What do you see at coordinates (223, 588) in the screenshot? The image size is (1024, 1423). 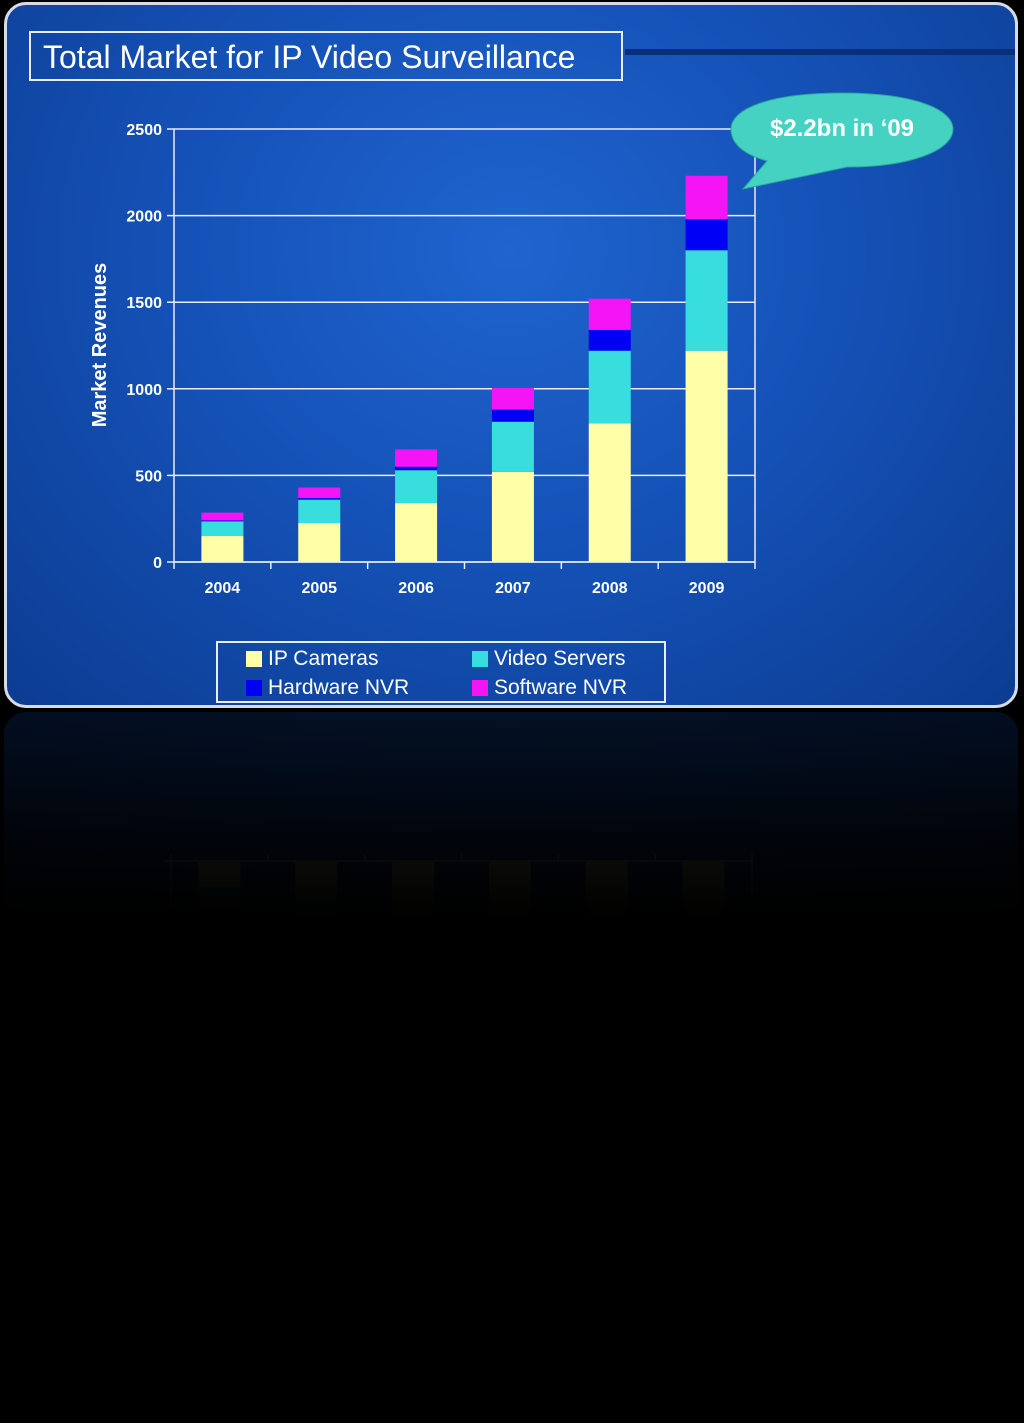 I see `x-tick-label: 2004` at bounding box center [223, 588].